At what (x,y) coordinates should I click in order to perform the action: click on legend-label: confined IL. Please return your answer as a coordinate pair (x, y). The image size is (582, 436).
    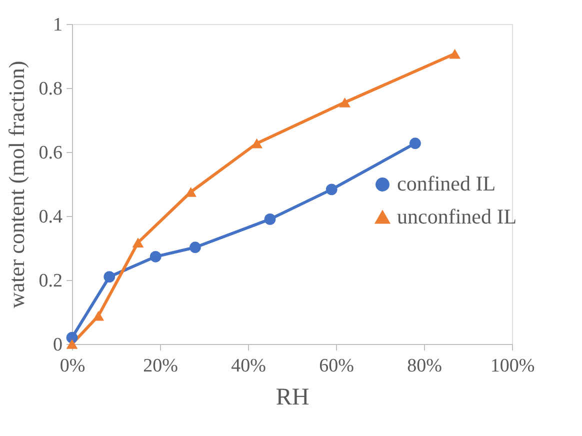
    Looking at the image, I should click on (446, 184).